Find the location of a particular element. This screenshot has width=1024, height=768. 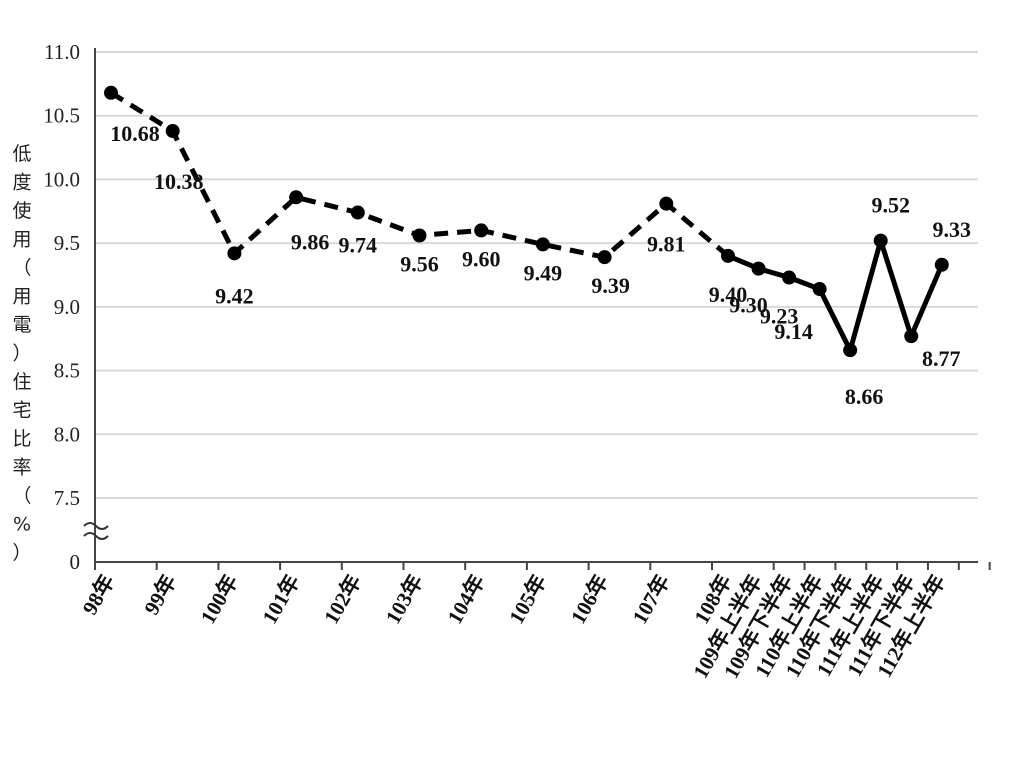

x-tick-label: 99年 is located at coordinates (160, 595).